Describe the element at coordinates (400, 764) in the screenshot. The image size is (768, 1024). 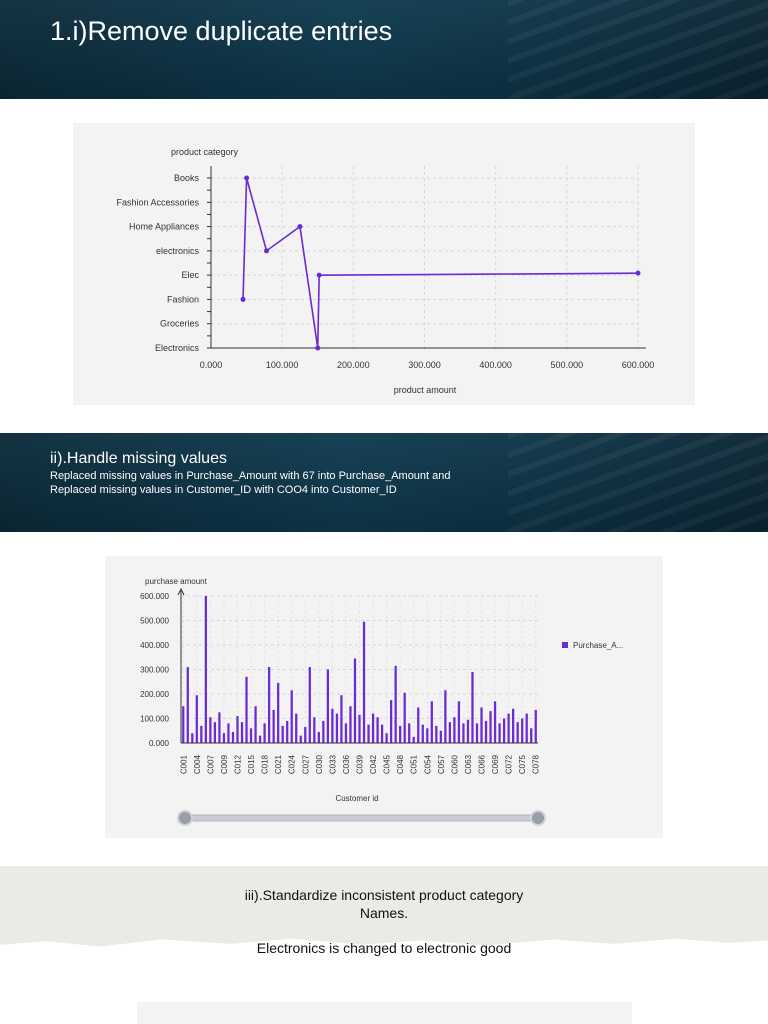
I see `x-tick-label: C048` at that location.